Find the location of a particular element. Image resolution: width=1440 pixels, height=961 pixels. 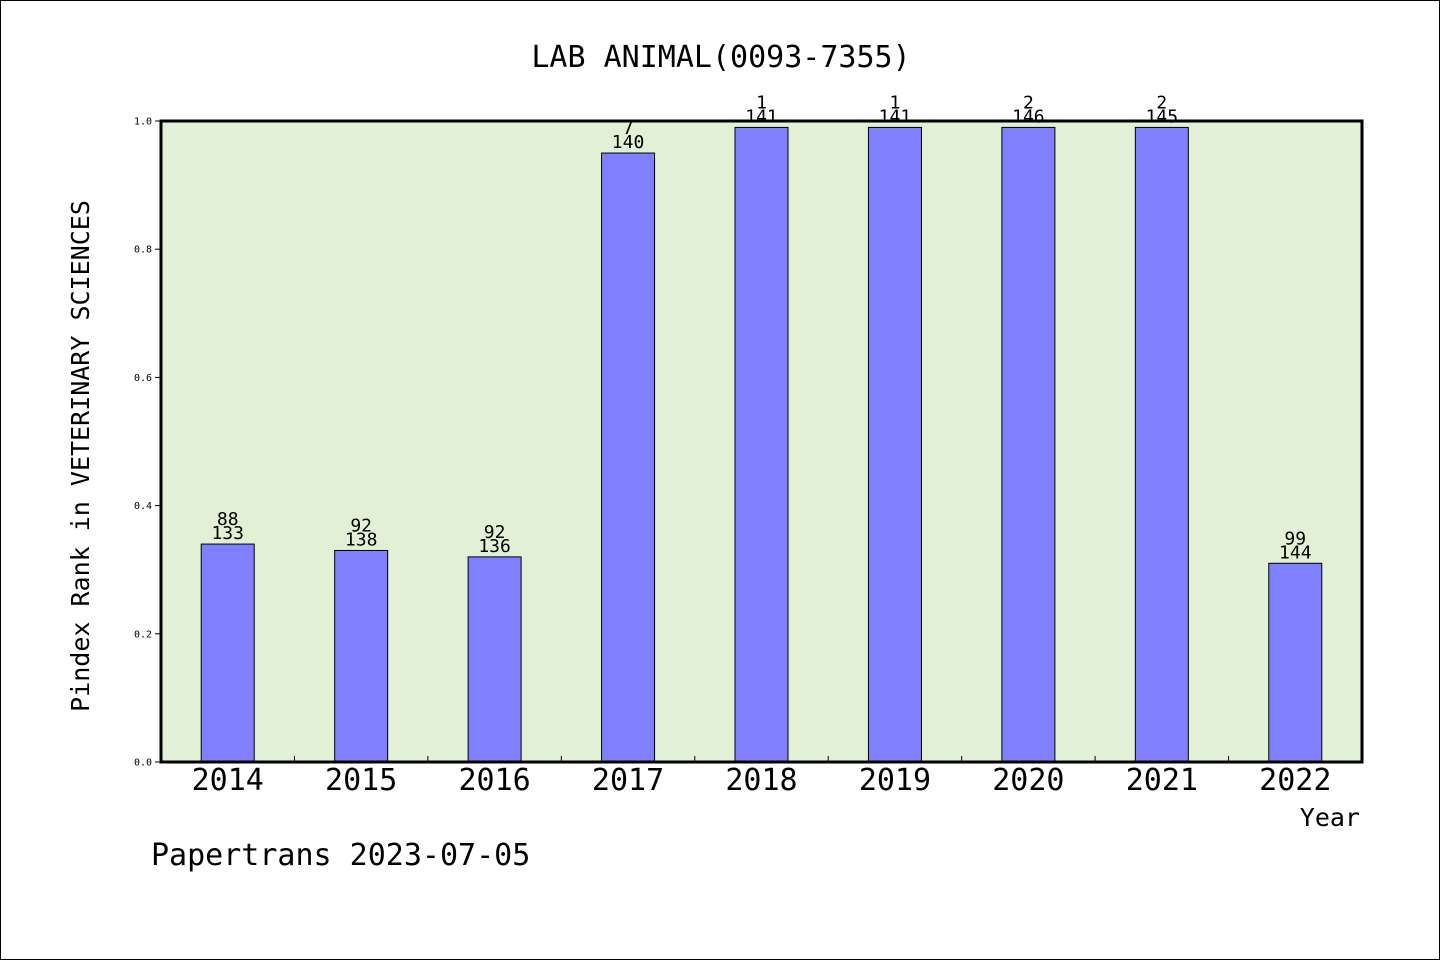

y-tick-label: 0.6 is located at coordinates (143, 378).